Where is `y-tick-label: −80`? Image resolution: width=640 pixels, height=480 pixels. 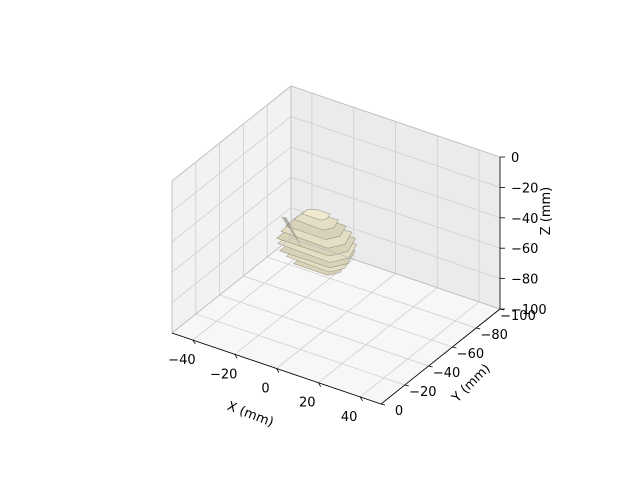
y-tick-label: −80 is located at coordinates (493, 335).